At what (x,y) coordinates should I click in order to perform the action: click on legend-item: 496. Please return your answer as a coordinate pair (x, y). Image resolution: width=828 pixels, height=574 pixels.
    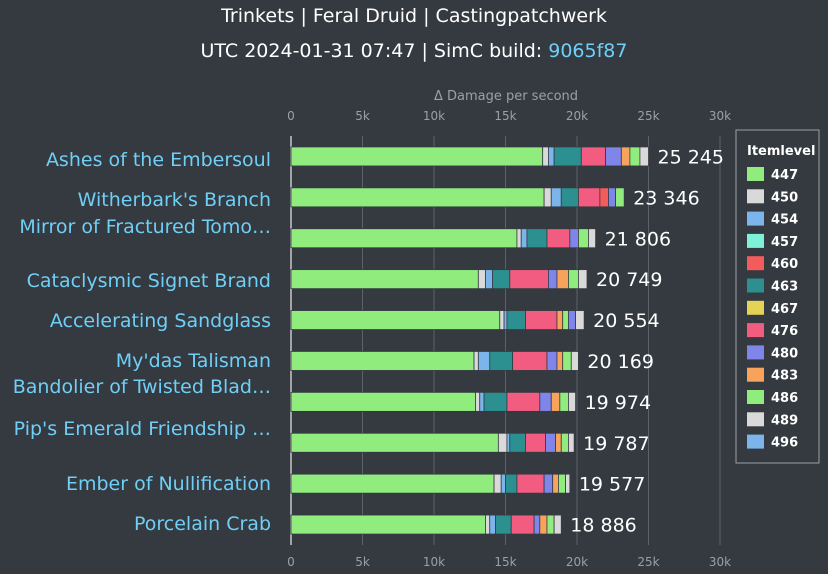
    Looking at the image, I should click on (772, 442).